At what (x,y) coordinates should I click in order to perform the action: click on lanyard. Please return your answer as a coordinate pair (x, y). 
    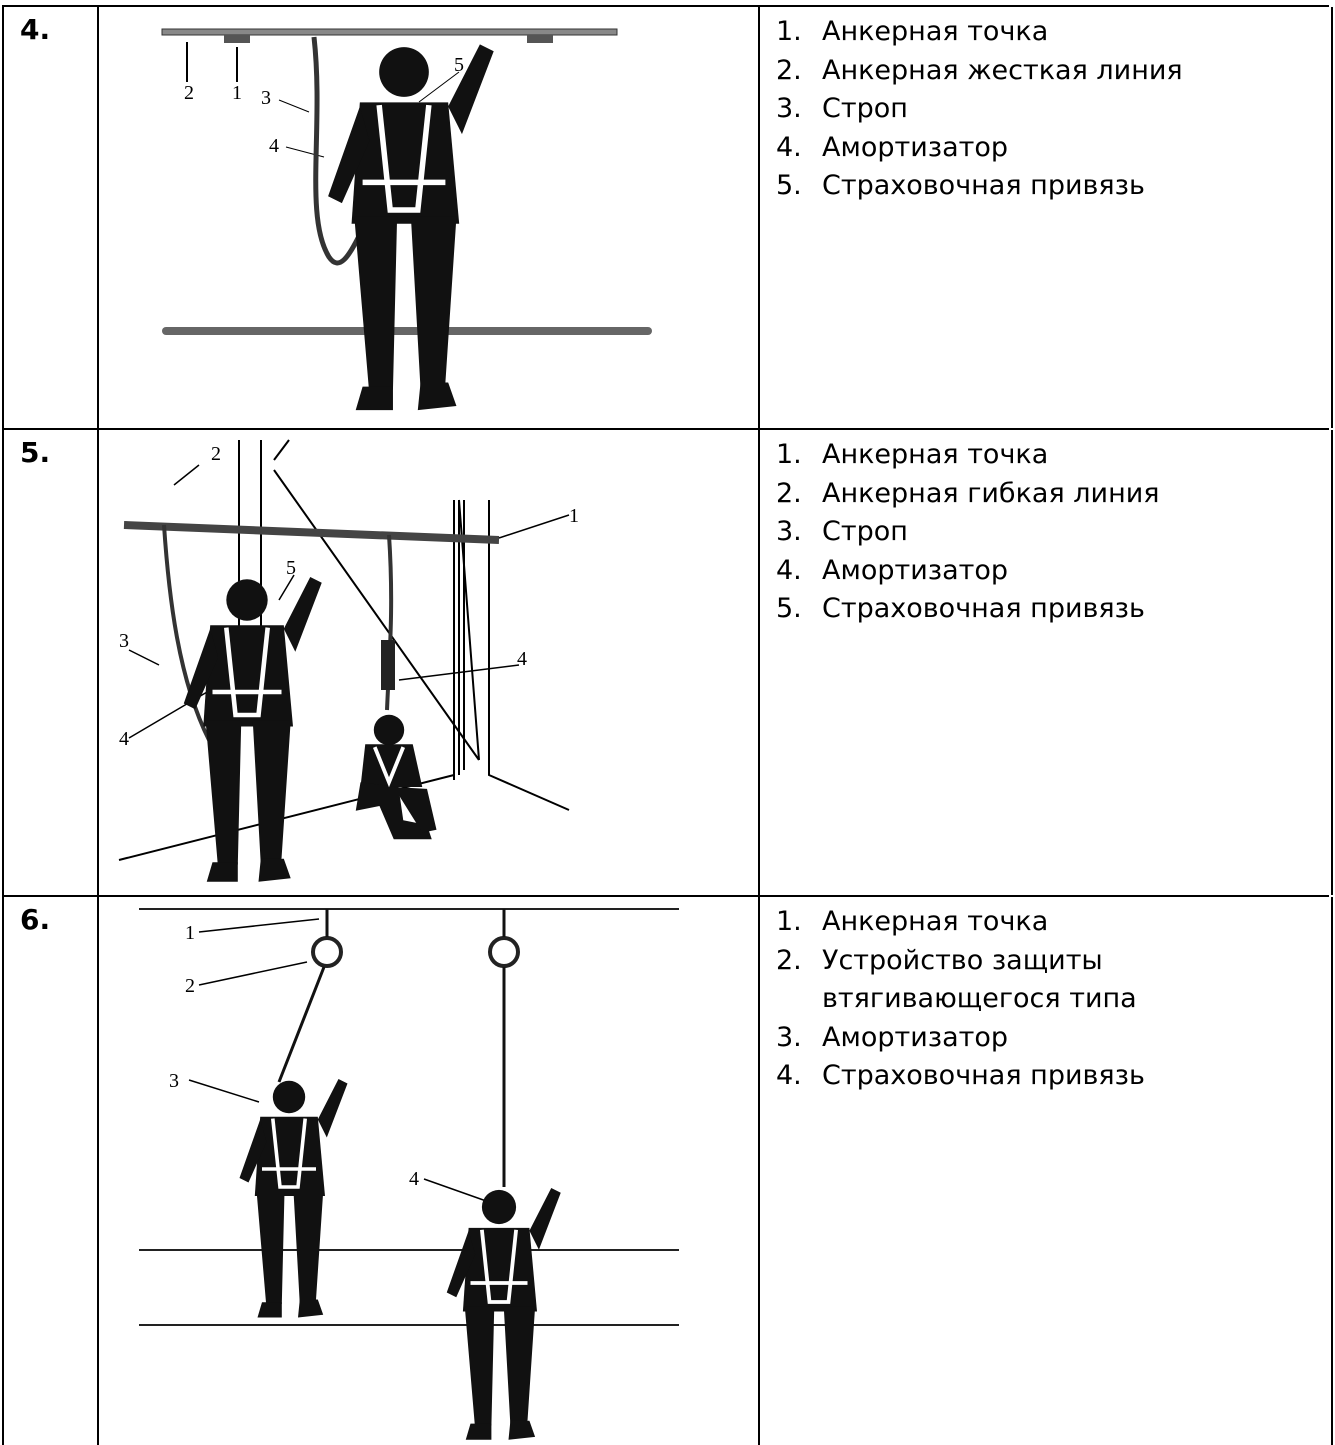
    Looking at the image, I should click on (337, 151).